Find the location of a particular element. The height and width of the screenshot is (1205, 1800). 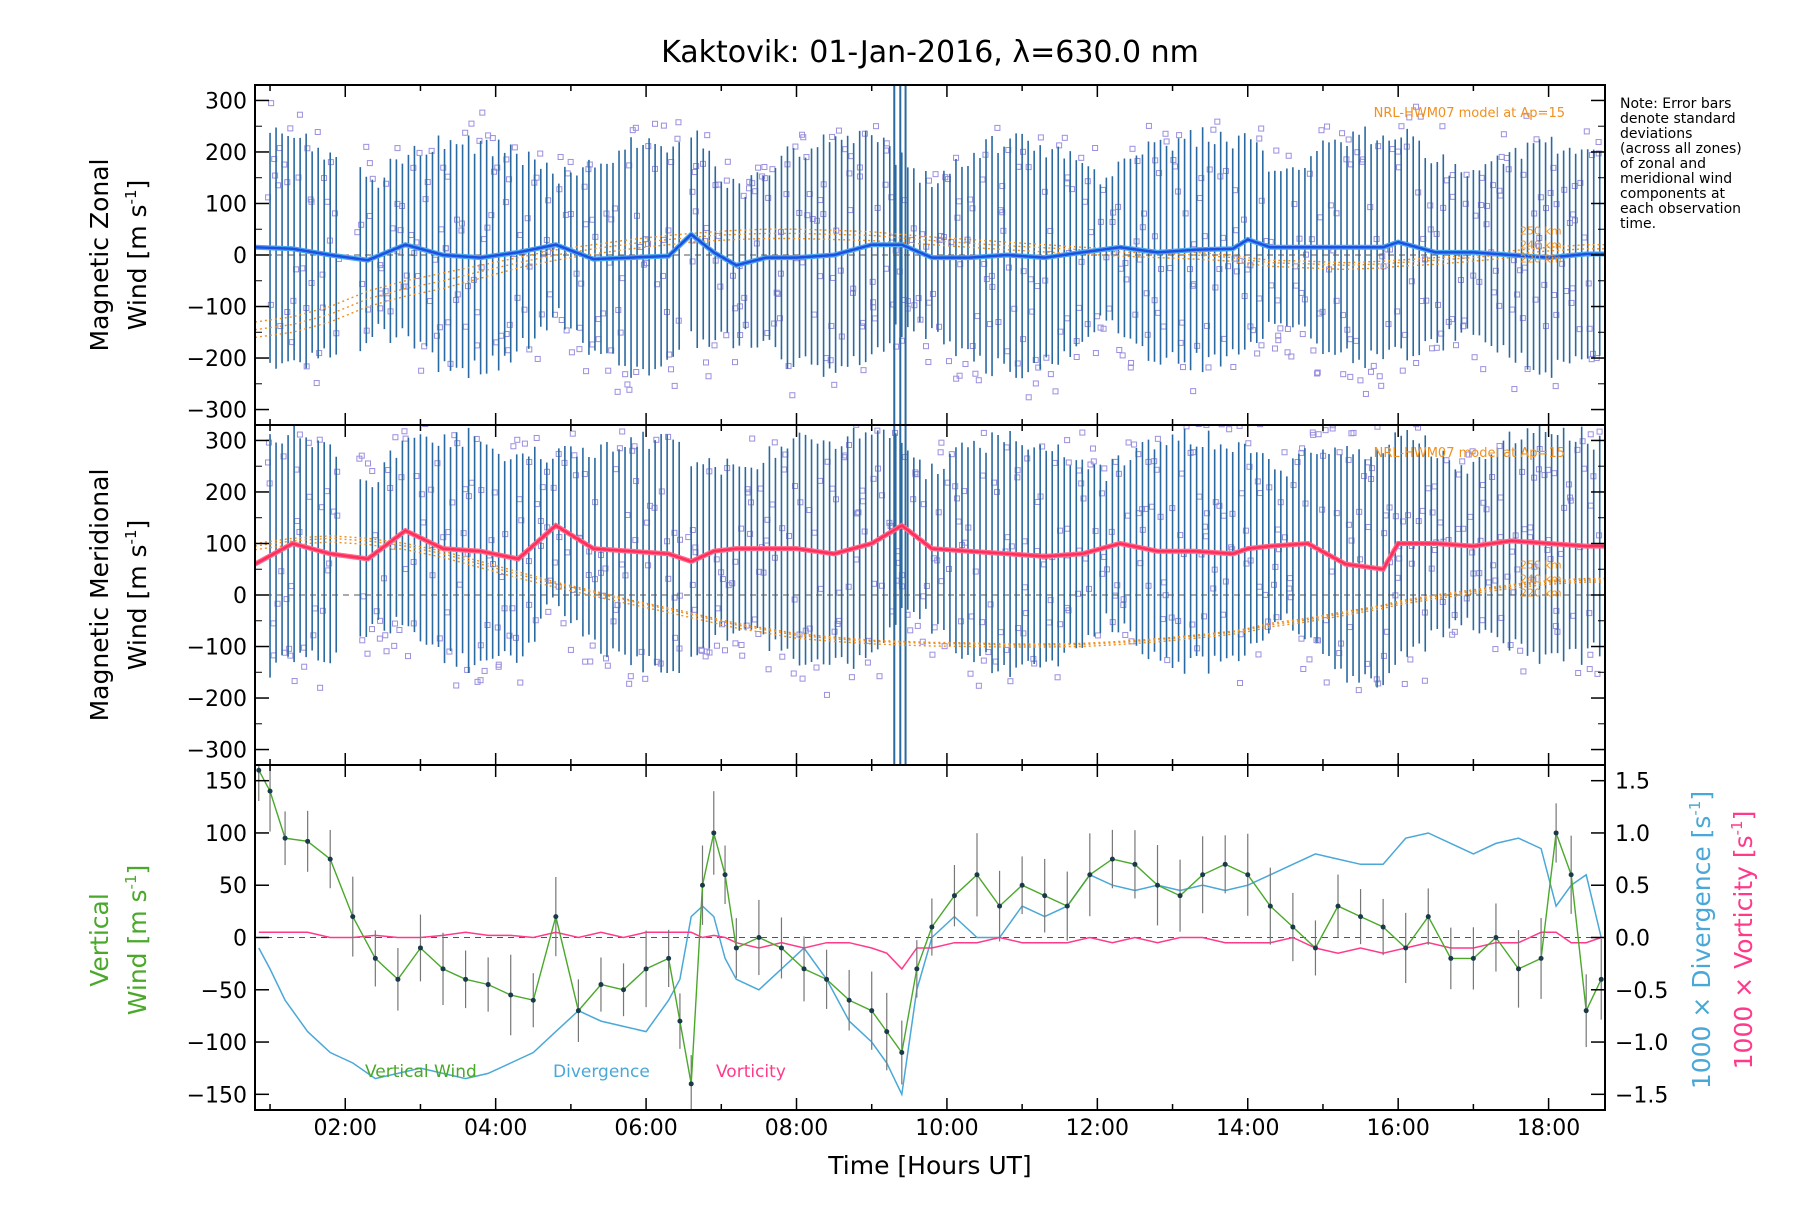

meridional-ylabel-unit: Wind [m s is located at coordinates (137, 607).